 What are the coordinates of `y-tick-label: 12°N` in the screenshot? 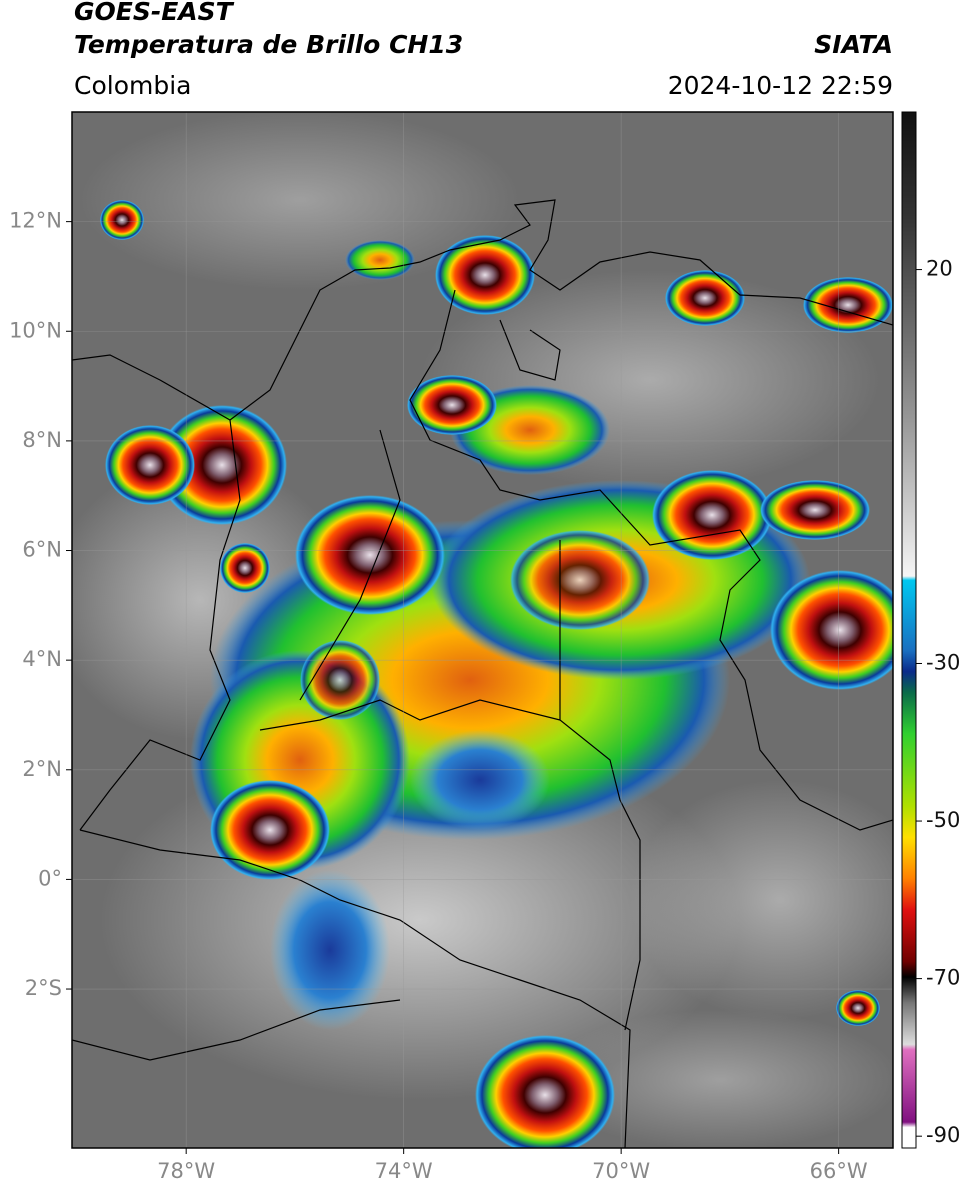 It's located at (35, 221).